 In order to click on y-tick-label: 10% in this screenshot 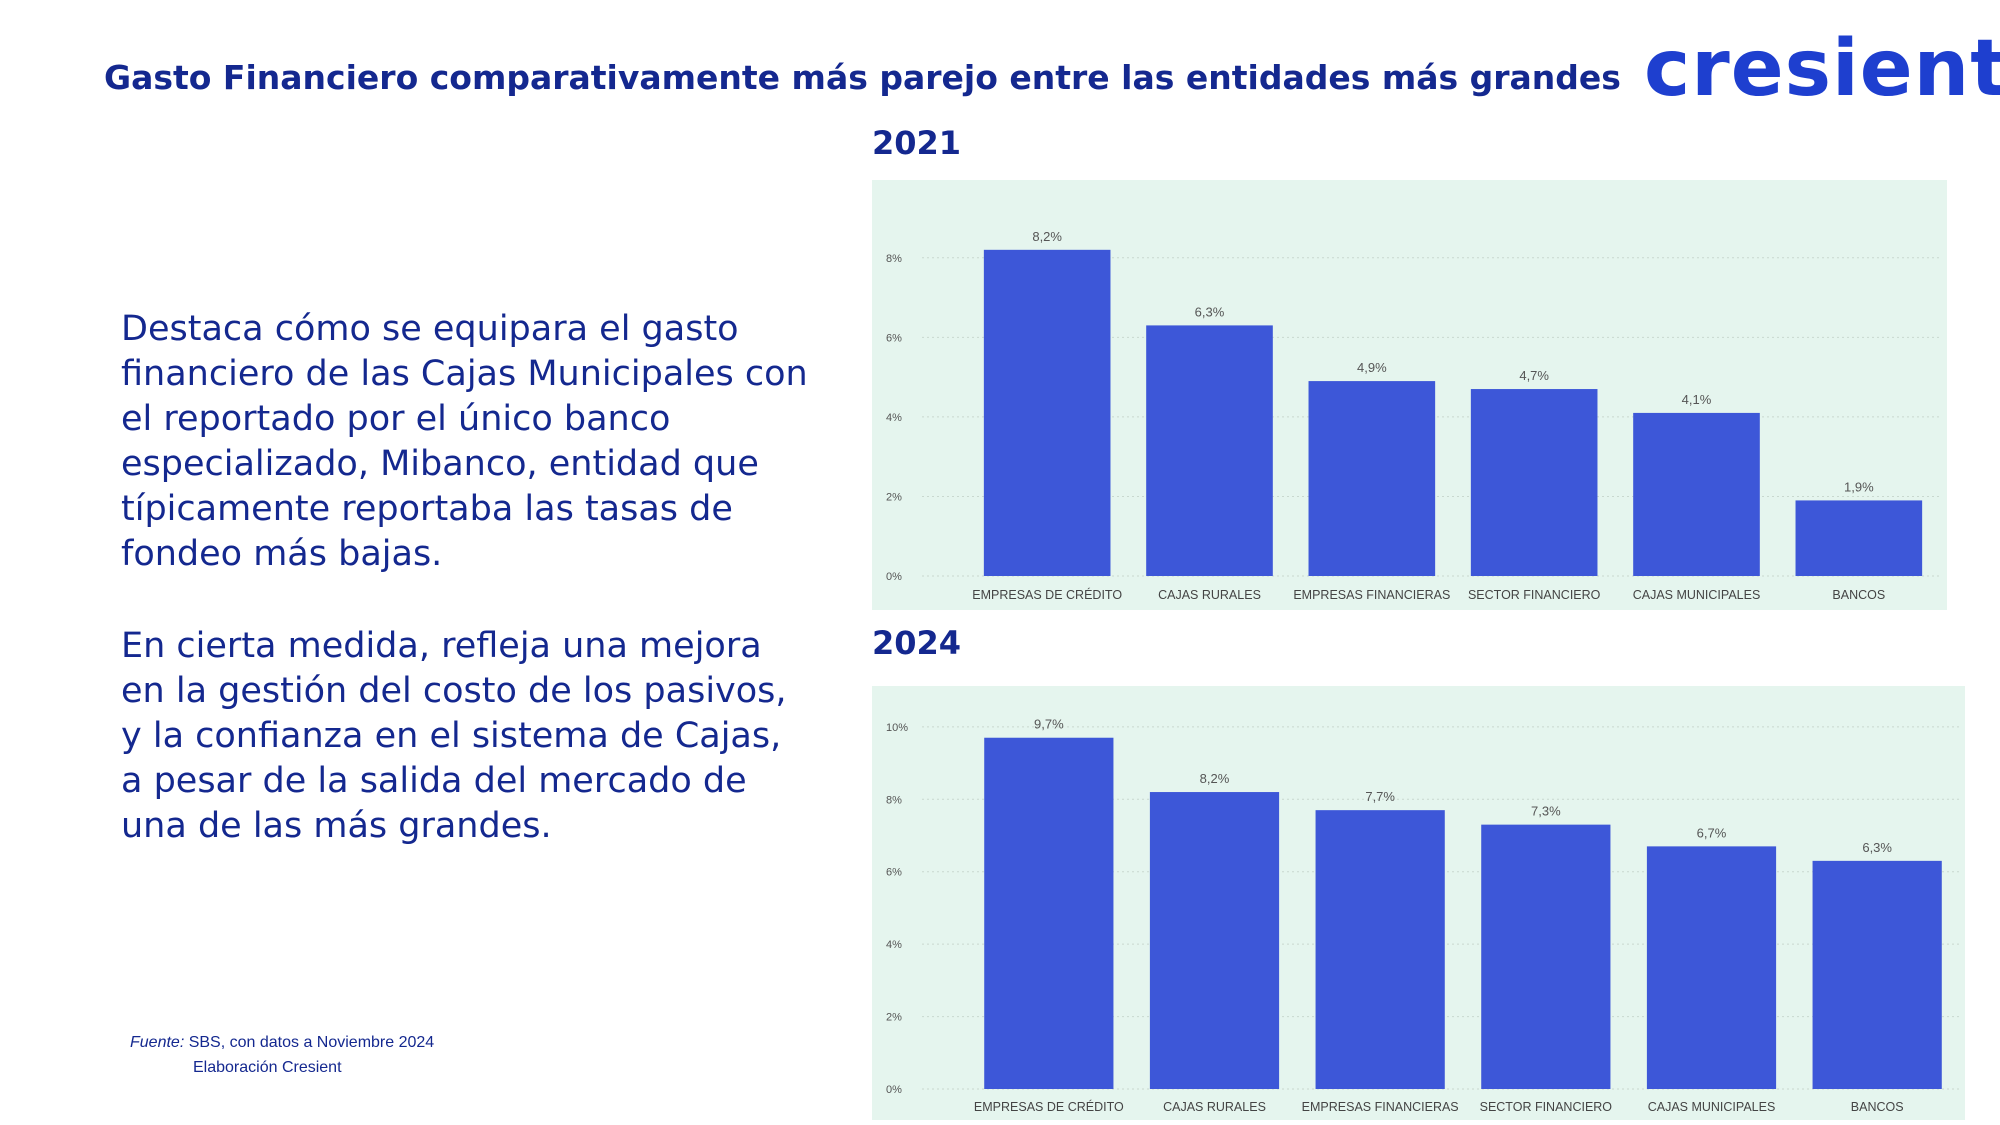, I will do `click(897, 728)`.